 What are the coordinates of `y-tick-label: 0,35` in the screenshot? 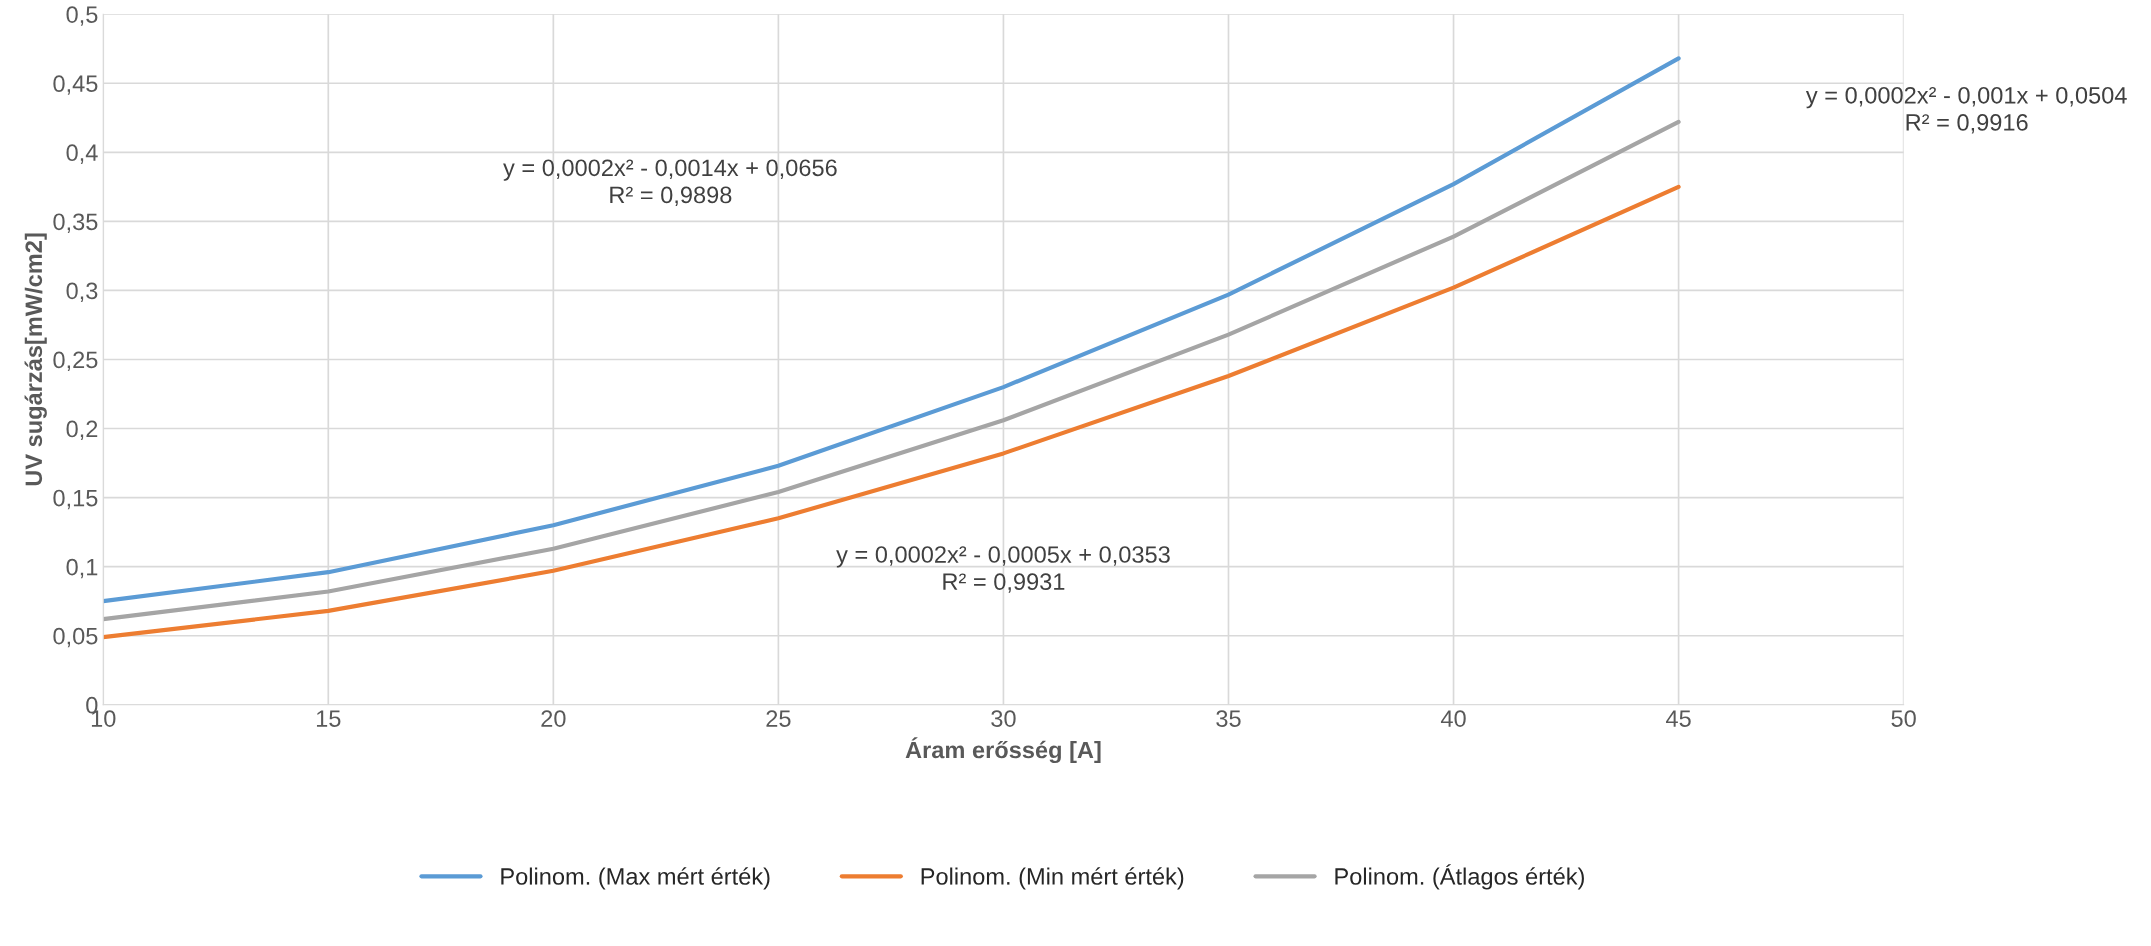 It's located at (75, 223).